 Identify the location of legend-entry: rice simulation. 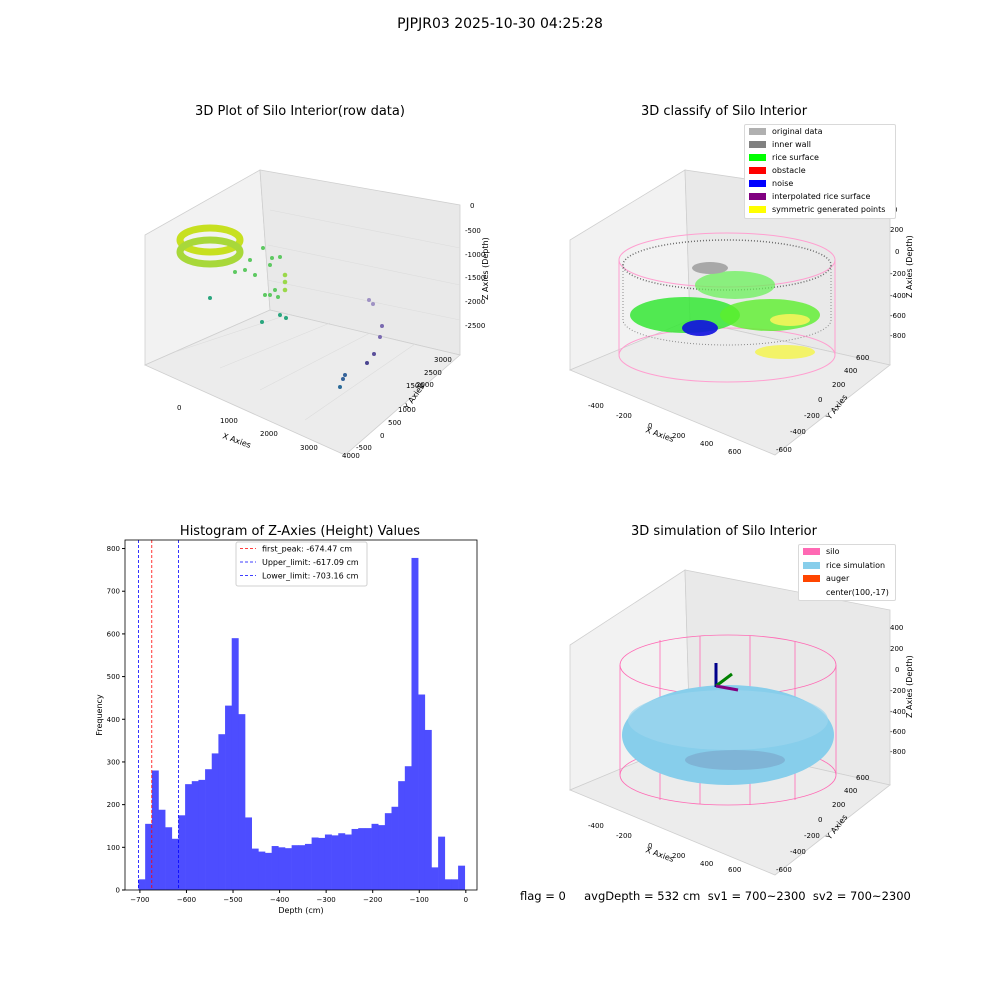
(847, 566).